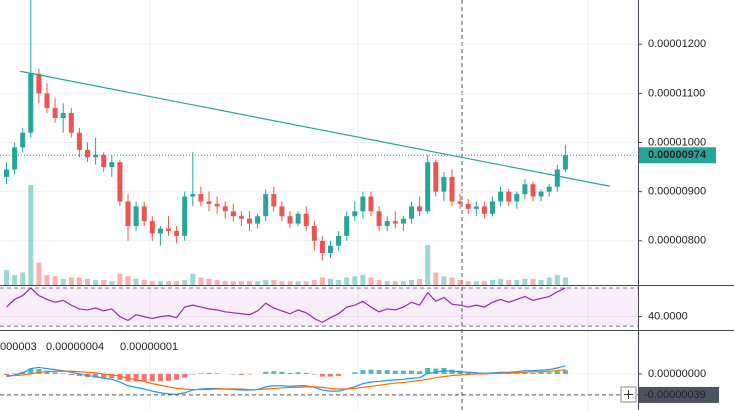 The width and height of the screenshot is (734, 410). What do you see at coordinates (677, 374) in the screenshot?
I see `y-tick-label: 0.00000000` at bounding box center [677, 374].